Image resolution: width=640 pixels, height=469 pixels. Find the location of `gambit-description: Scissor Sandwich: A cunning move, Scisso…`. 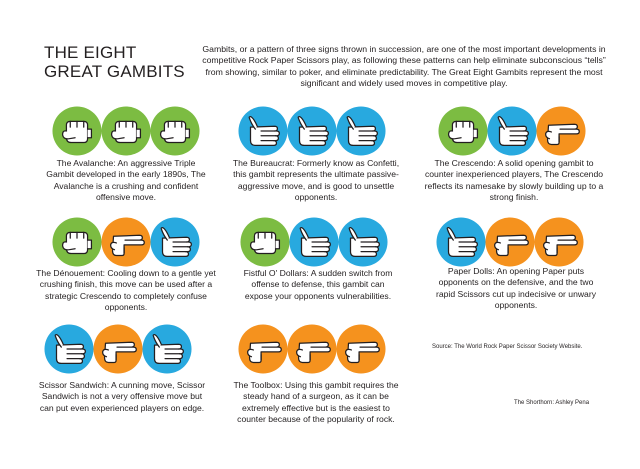

gambit-description: Scissor Sandwich: A cunning move, Scisso… is located at coordinates (122, 396).